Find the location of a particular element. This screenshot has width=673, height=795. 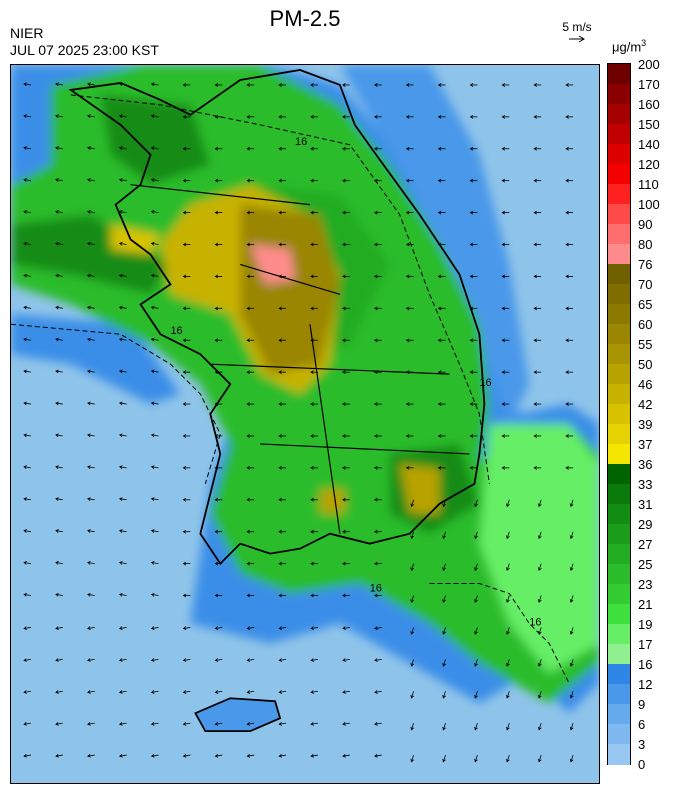

contour-label: 16 is located at coordinates (176, 331).